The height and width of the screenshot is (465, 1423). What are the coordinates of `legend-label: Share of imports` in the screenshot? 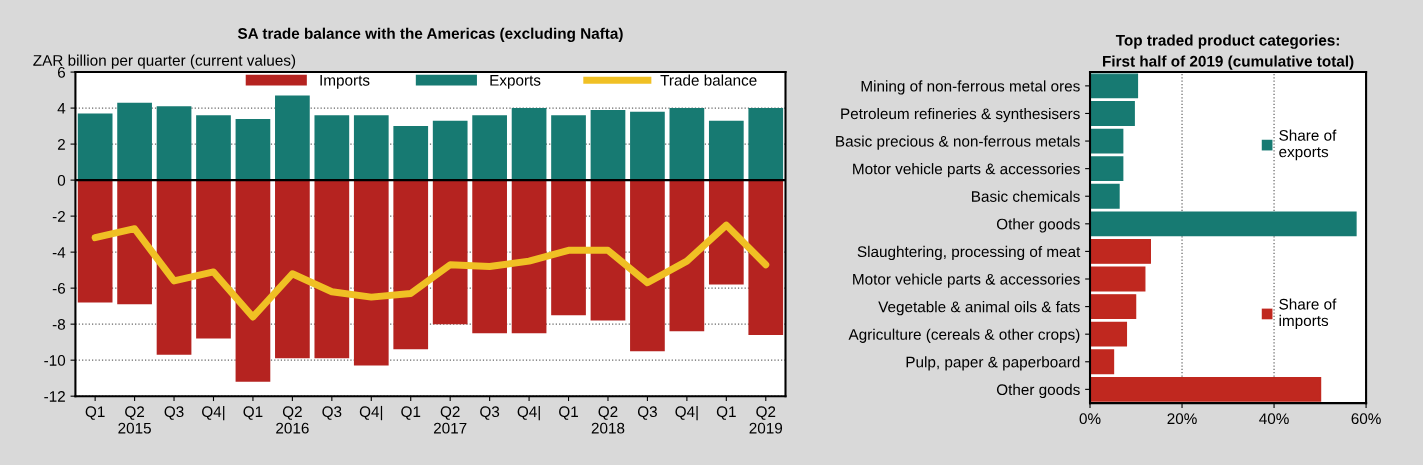 It's located at (1308, 314).